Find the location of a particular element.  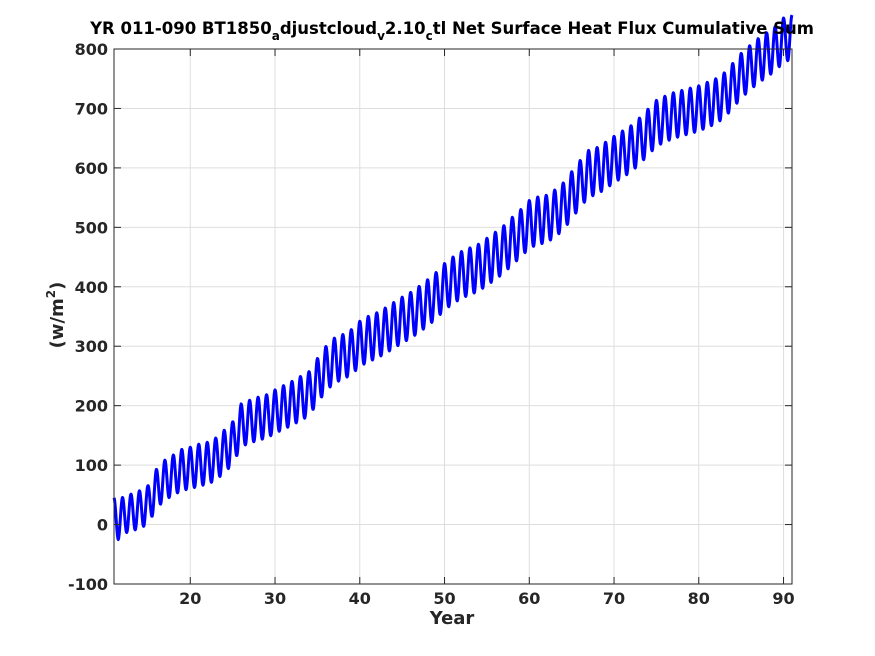

x-tick-label: 60 is located at coordinates (529, 598).